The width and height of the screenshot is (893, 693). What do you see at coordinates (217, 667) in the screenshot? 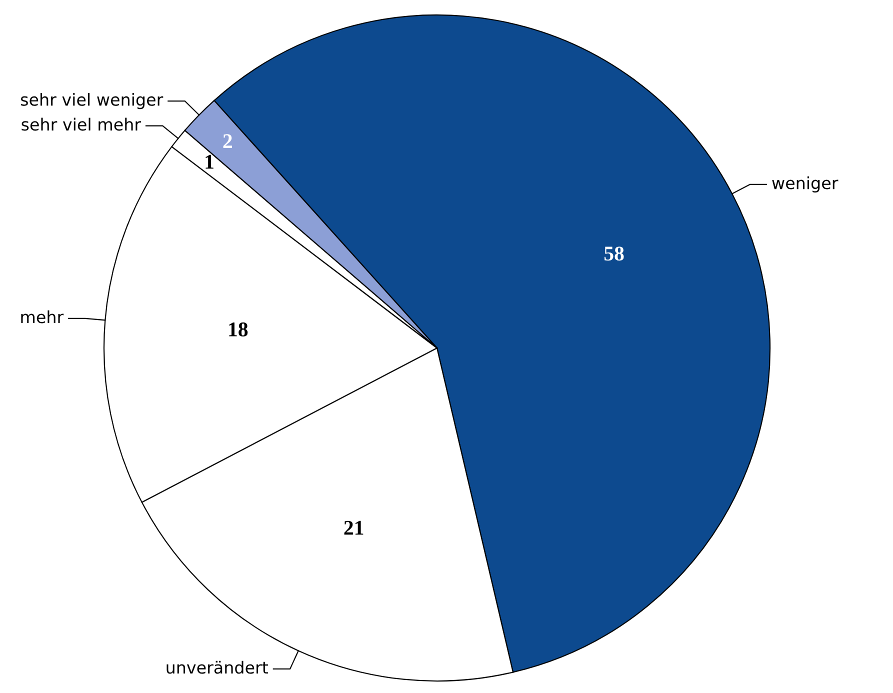
I see `slice-label: unverändert` at bounding box center [217, 667].